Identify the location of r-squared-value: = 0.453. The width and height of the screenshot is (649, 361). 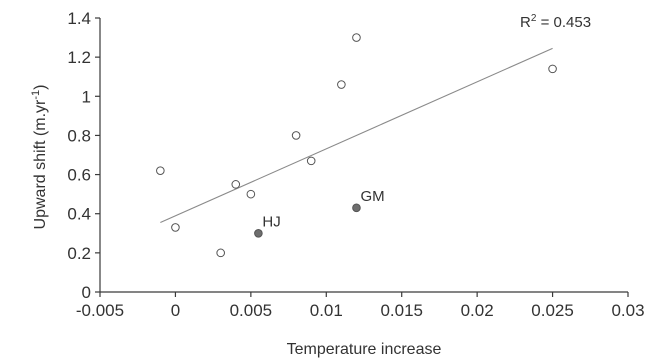
(563, 22).